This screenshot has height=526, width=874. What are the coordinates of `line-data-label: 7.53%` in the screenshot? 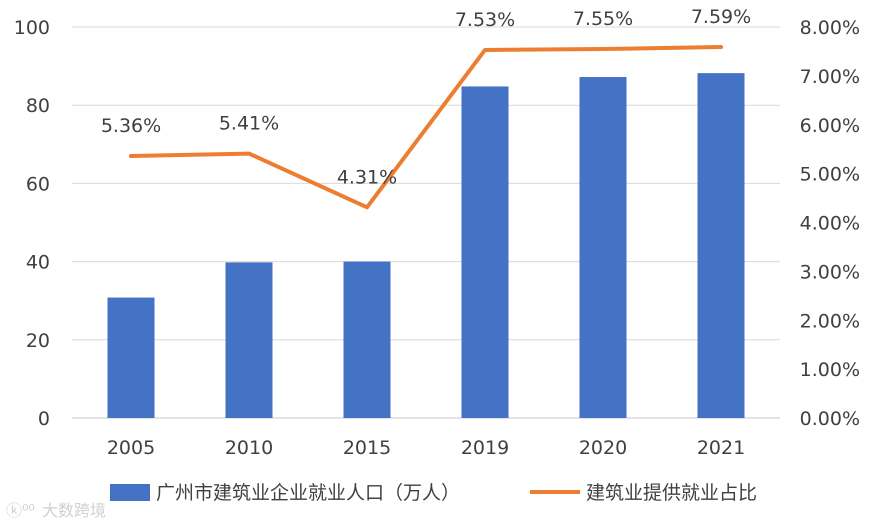 It's located at (485, 20).